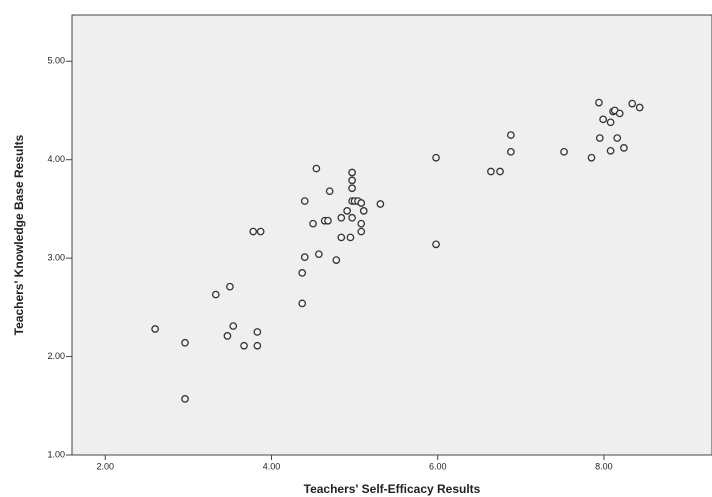  I want to click on x-tick-label: 2.00, so click(105, 466).